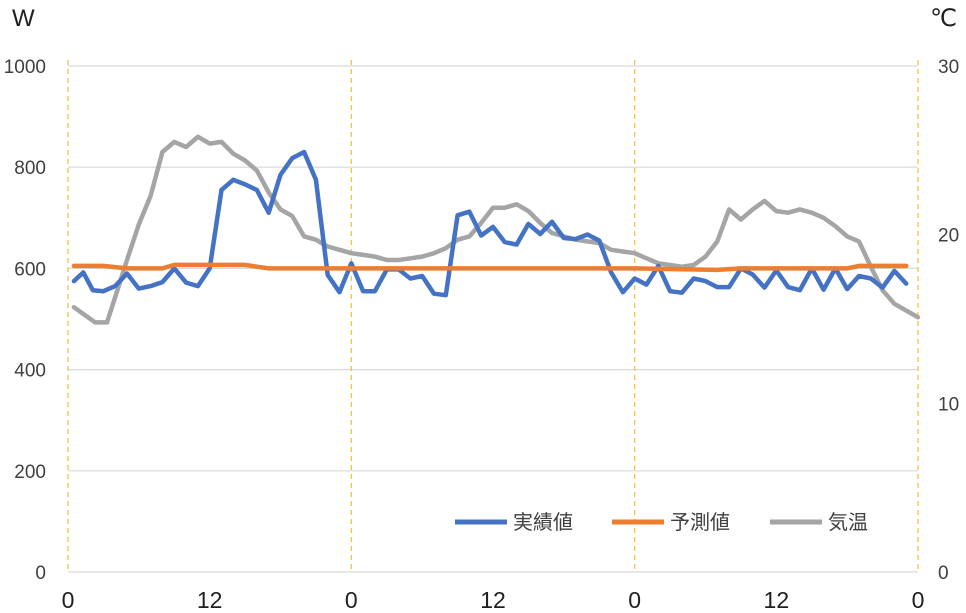  What do you see at coordinates (848, 522) in the screenshot?
I see `legend-label-2: 気温` at bounding box center [848, 522].